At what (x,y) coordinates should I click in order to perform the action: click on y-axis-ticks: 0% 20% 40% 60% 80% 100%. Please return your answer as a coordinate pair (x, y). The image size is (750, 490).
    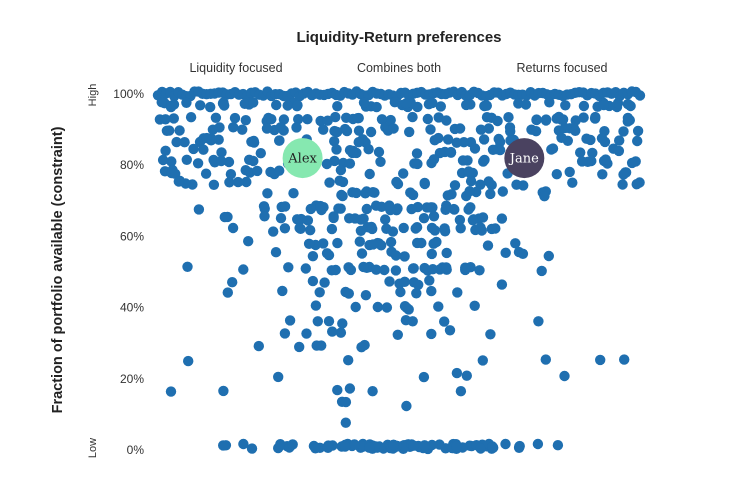
    Looking at the image, I should click on (128, 272).